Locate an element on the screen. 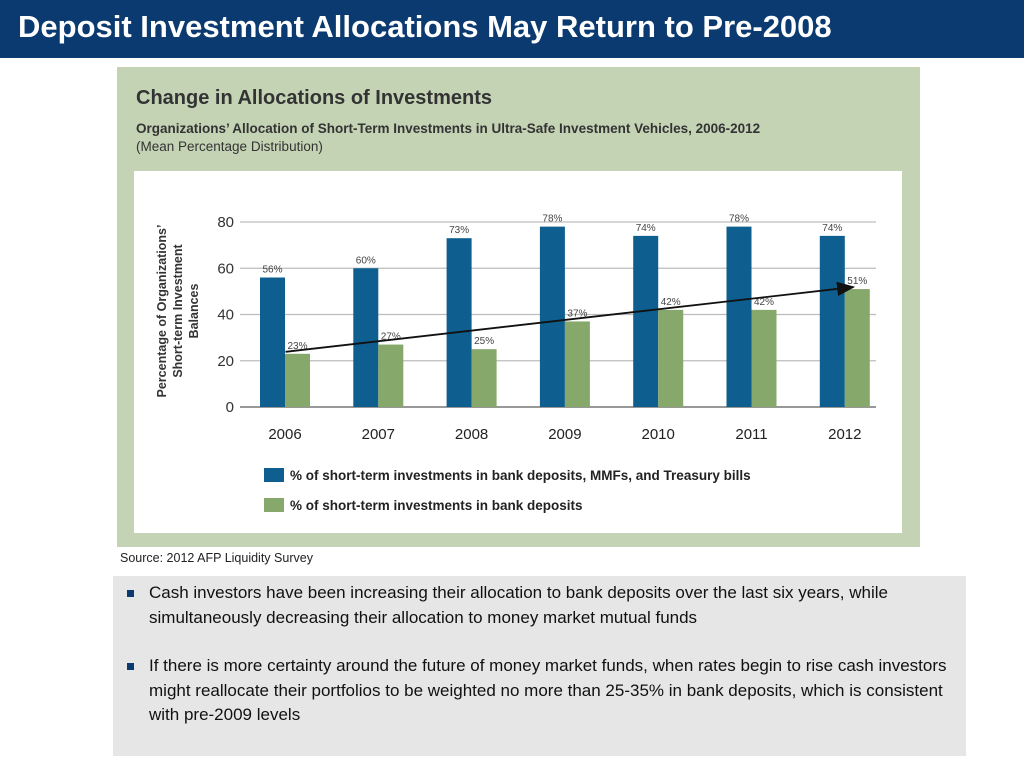 The height and width of the screenshot is (768, 1024). data-label: 60% is located at coordinates (366, 260).